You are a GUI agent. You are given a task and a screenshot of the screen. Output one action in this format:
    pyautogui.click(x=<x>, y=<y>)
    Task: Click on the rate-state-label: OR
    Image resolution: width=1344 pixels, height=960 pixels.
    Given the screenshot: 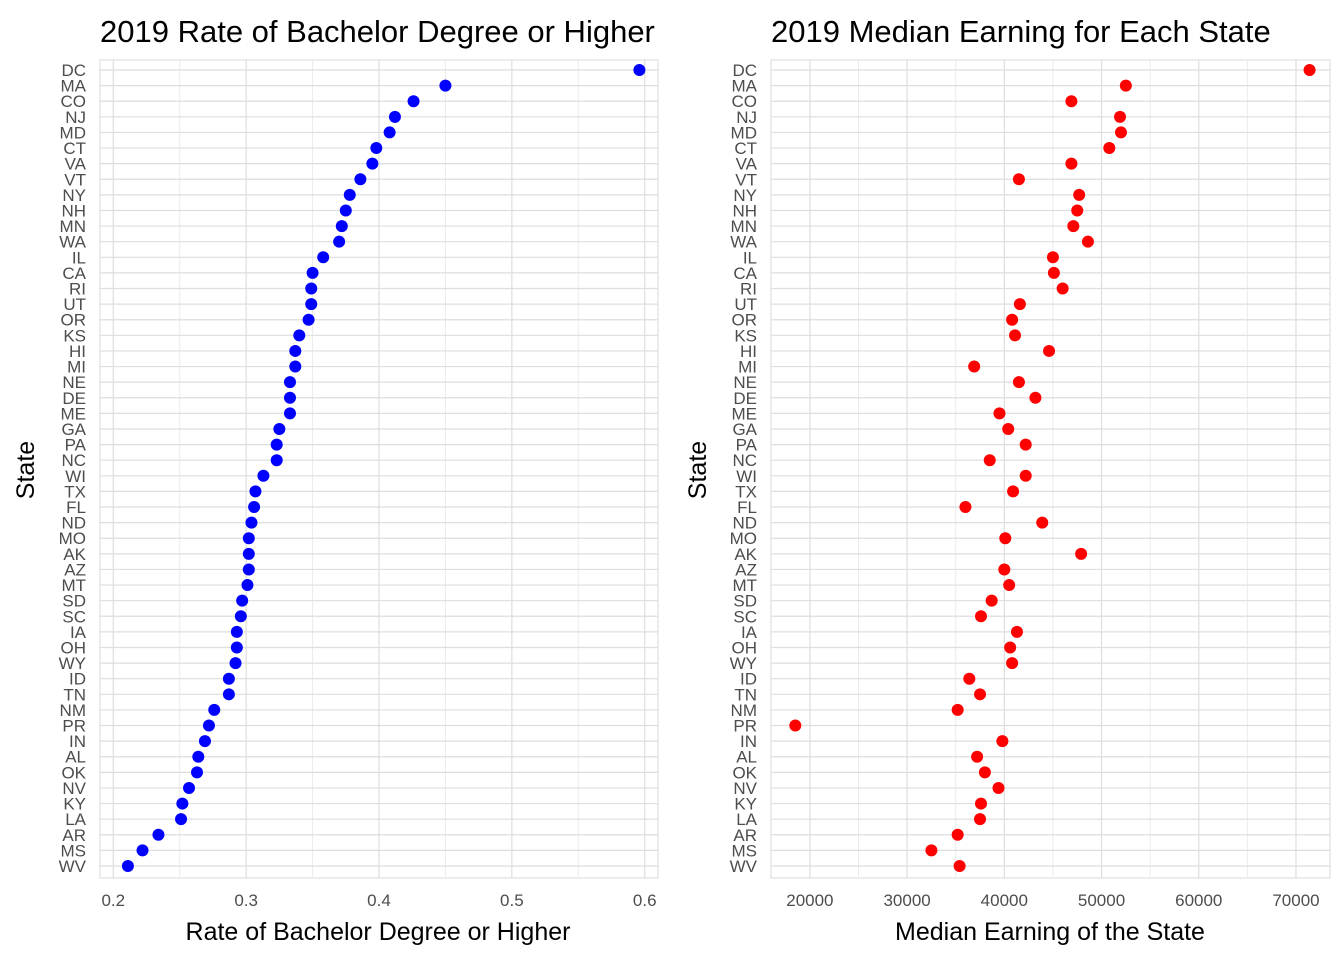 What is the action you would take?
    pyautogui.click(x=74, y=320)
    